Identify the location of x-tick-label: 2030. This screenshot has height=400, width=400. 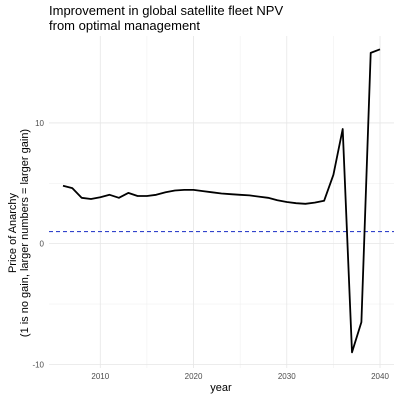
(287, 376).